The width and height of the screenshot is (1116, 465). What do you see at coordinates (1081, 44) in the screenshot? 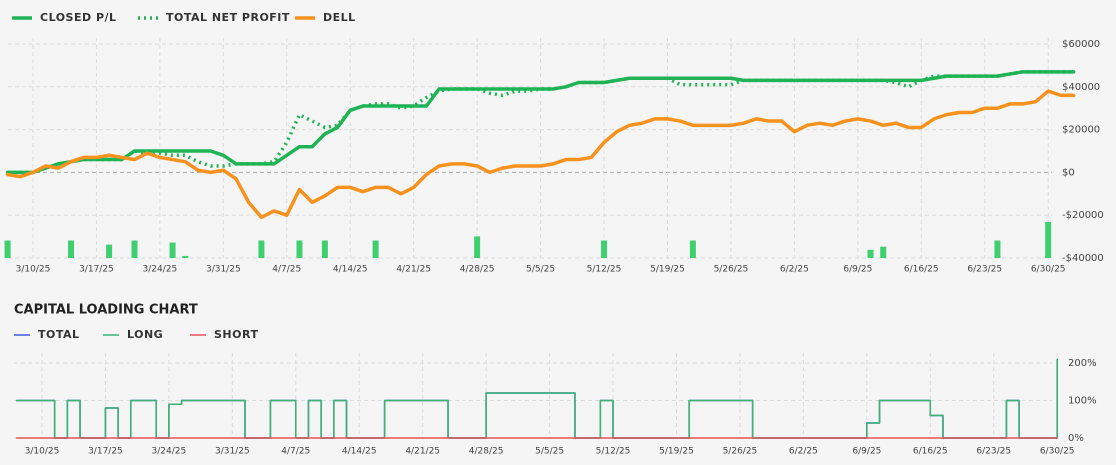
I see `y-tick-label: $60000` at bounding box center [1081, 44].